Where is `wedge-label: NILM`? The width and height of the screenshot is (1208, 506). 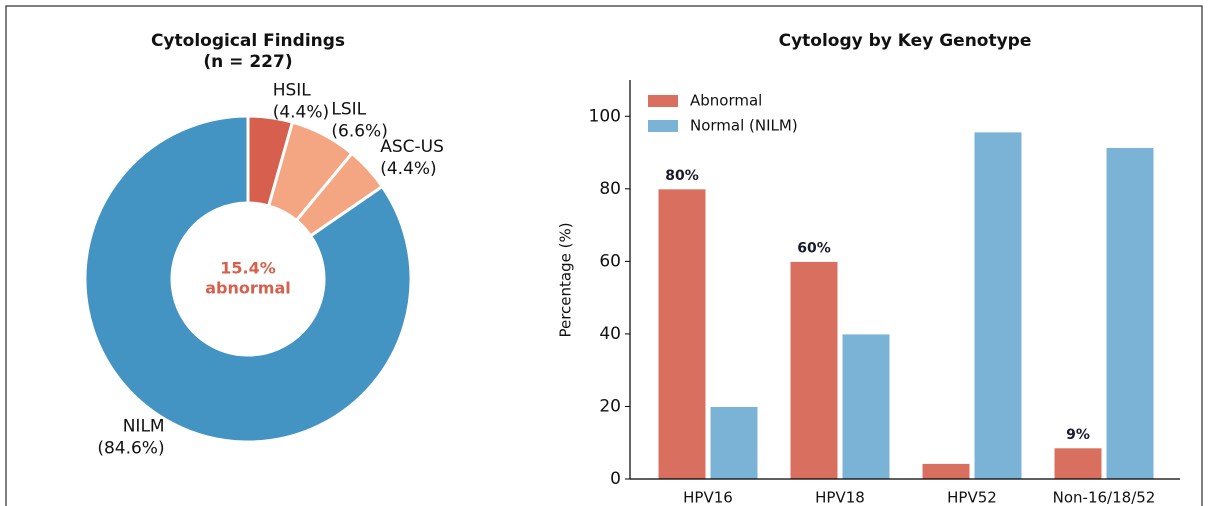 wedge-label: NILM is located at coordinates (144, 427).